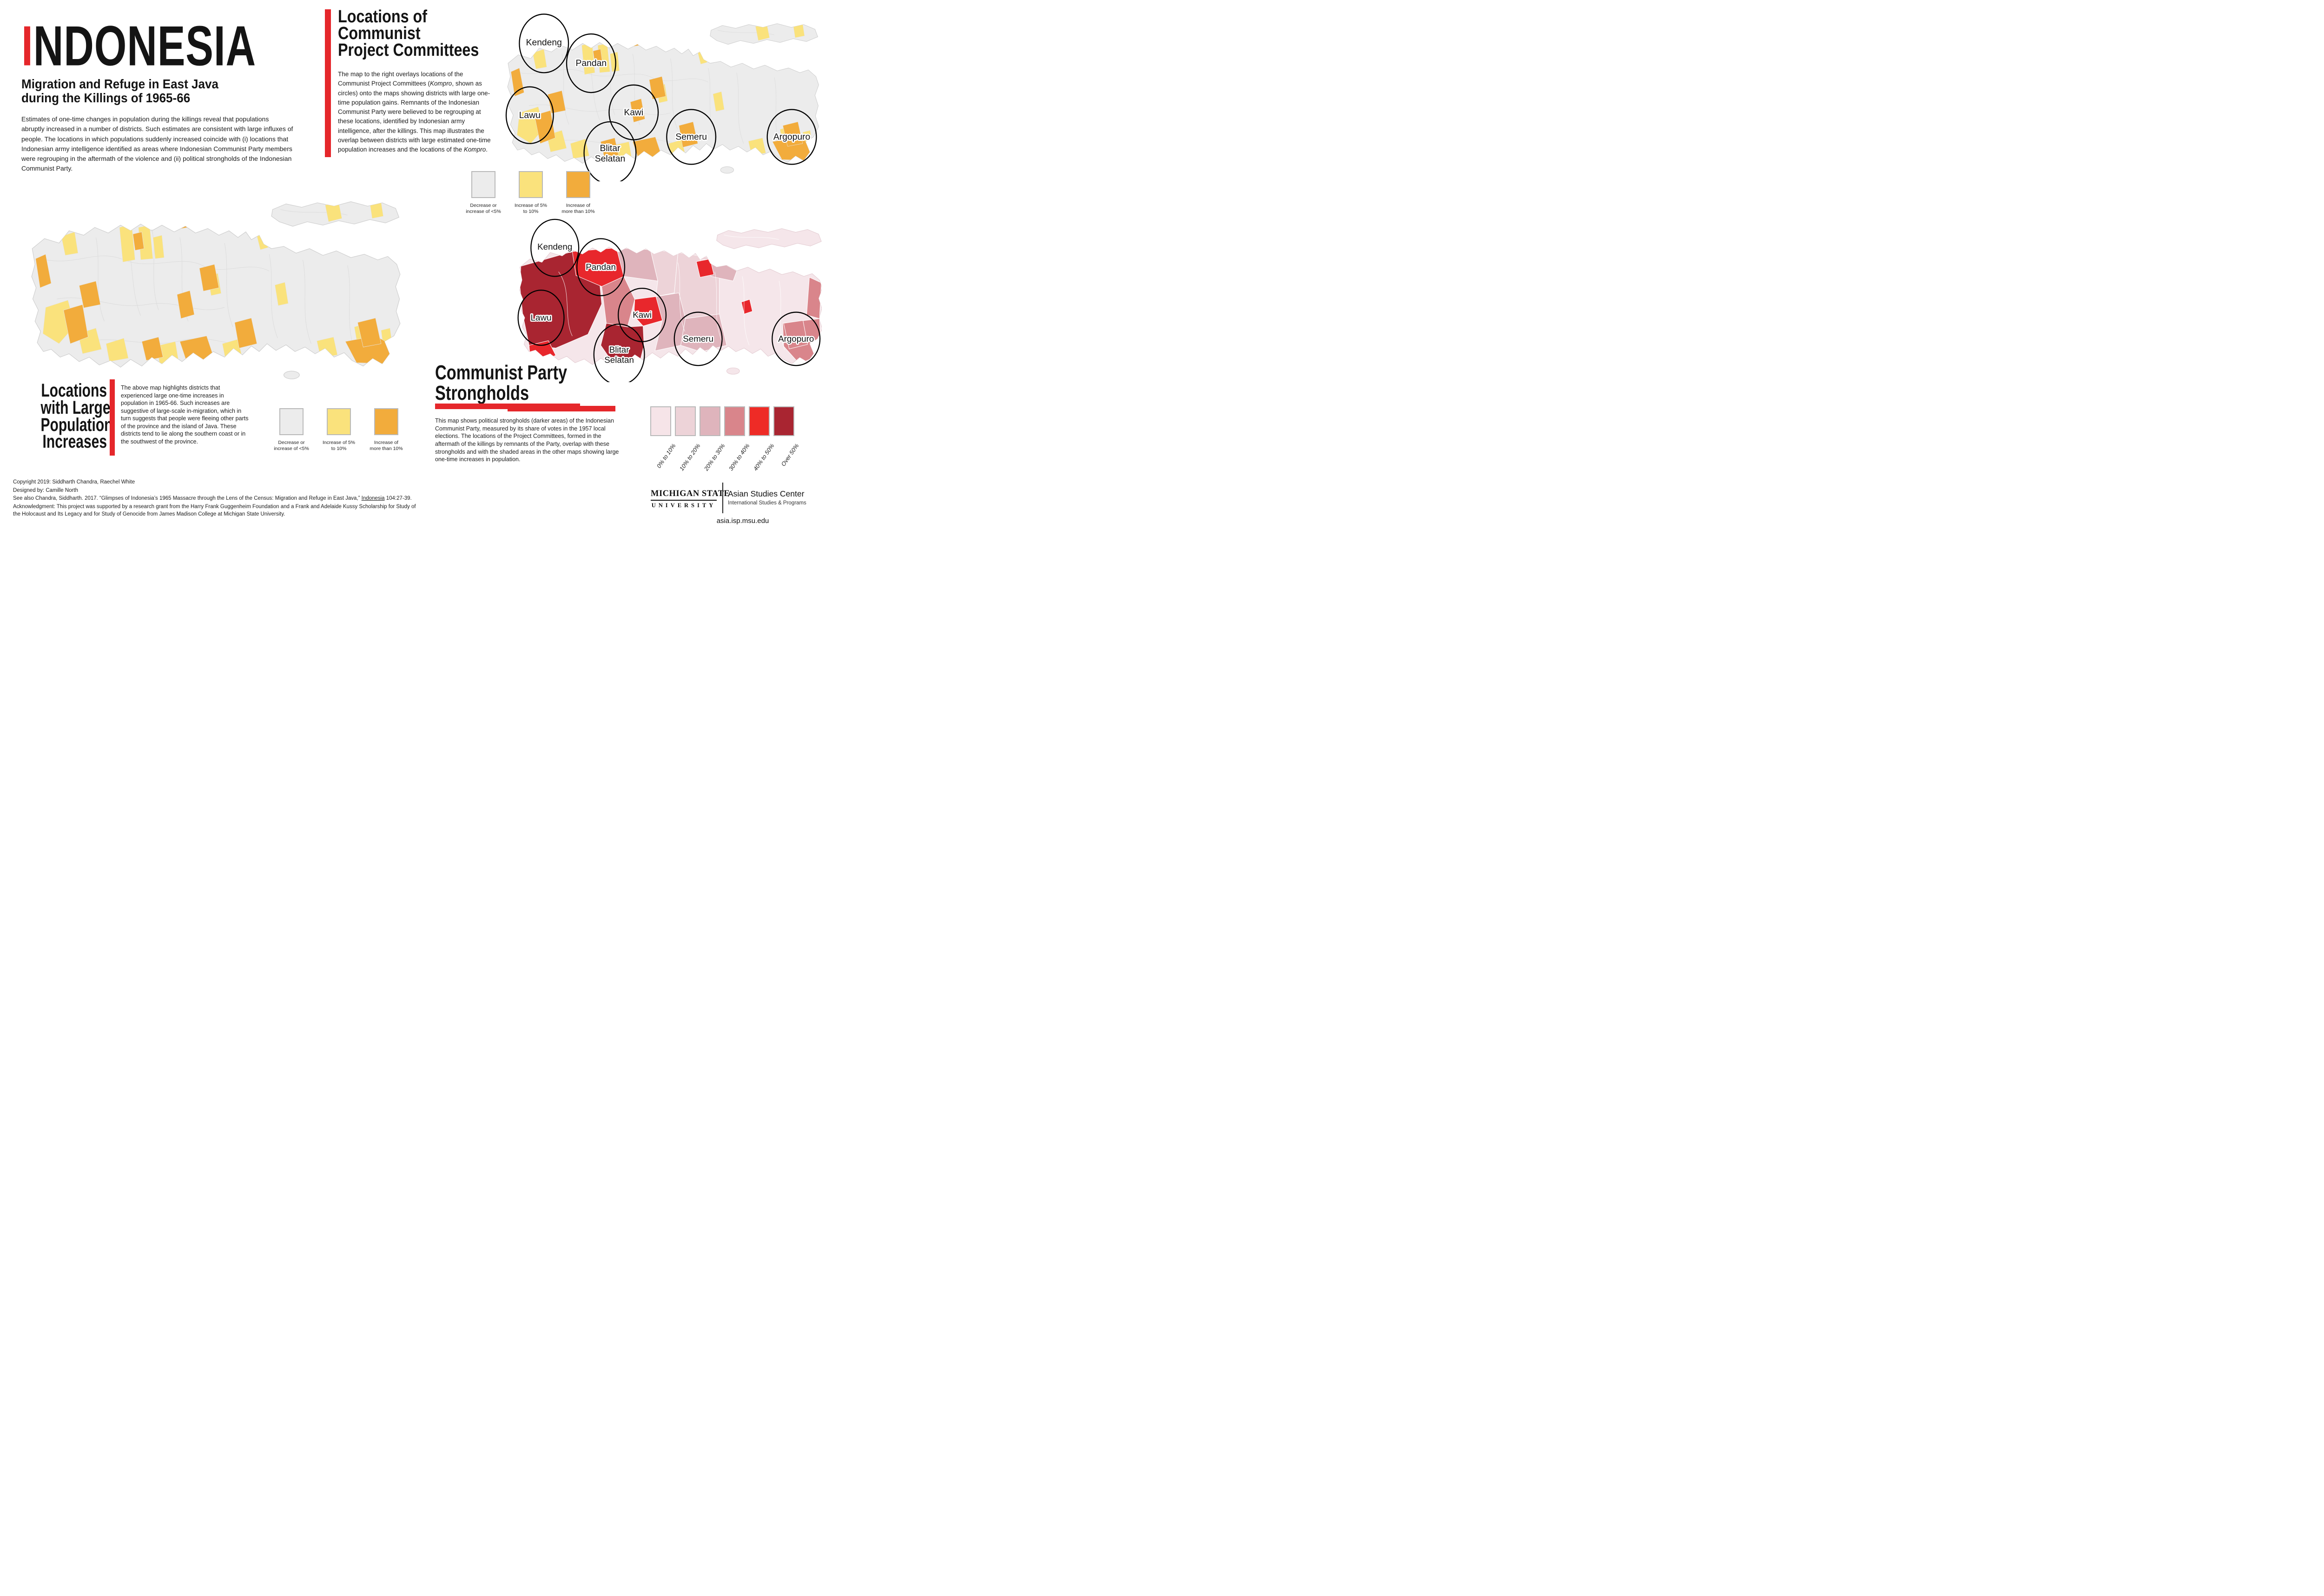 The image size is (2324, 1596). I want to click on pop-heading-line-3: Population, so click(76, 424).